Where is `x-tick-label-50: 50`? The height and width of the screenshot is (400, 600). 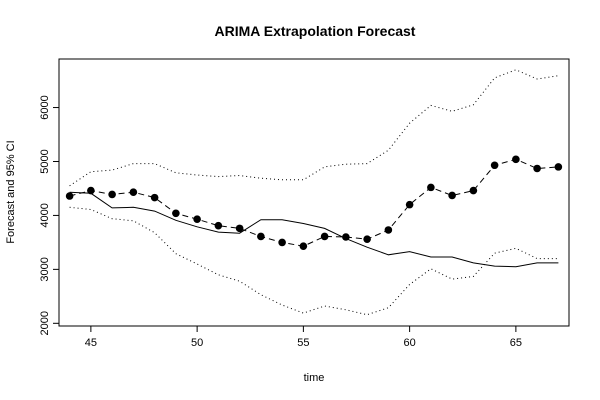 x-tick-label-50: 50 is located at coordinates (197, 343).